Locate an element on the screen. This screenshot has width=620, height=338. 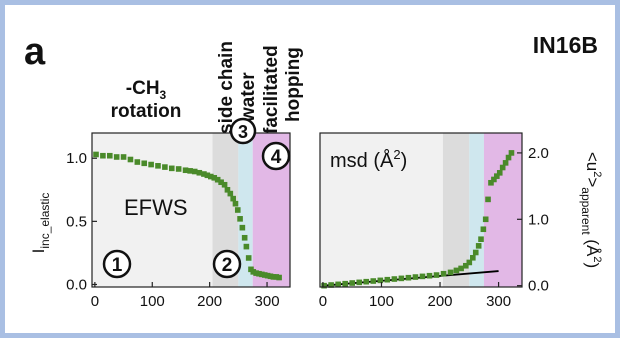
left-plot-frame is located at coordinates (191, 210).